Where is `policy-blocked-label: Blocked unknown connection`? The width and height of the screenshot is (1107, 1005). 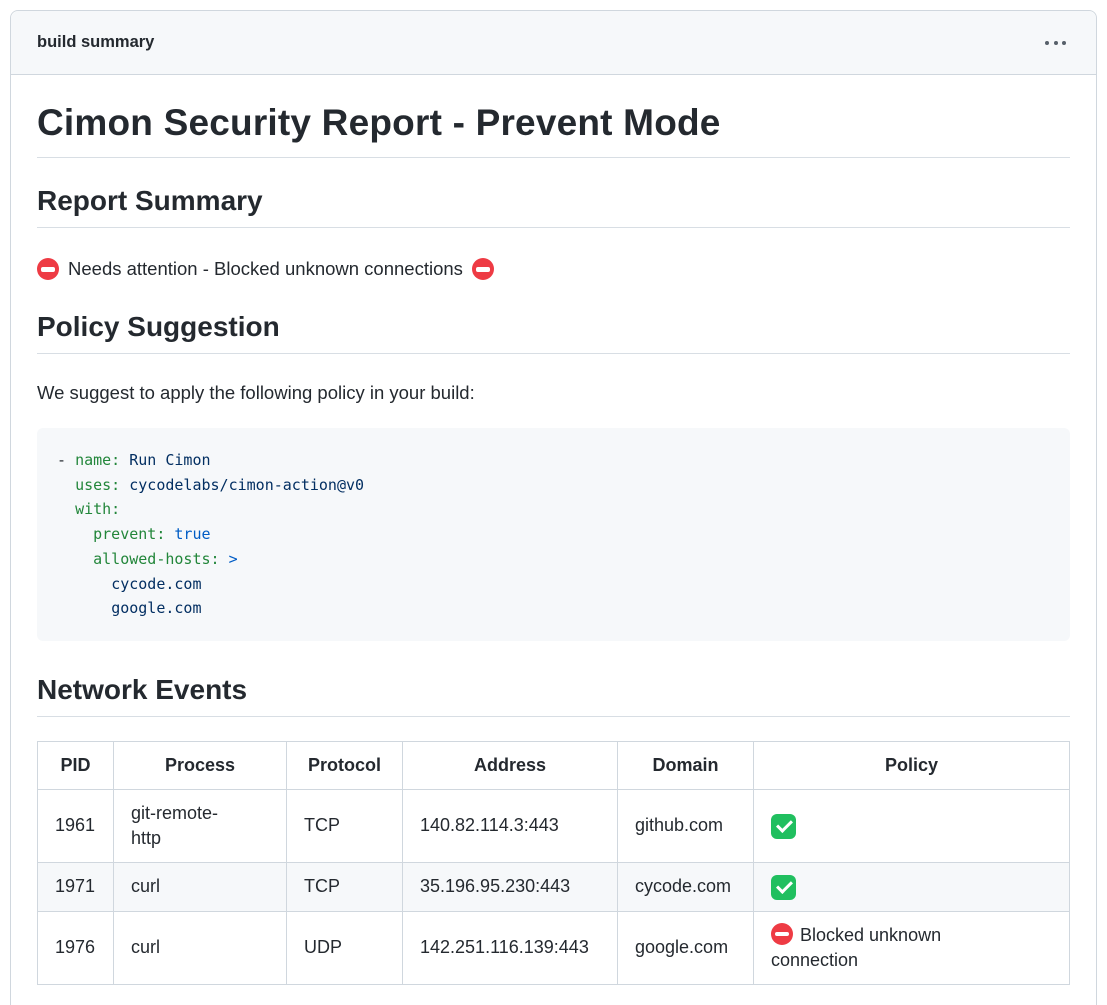
policy-blocked-label: Blocked unknown connection is located at coordinates (856, 947).